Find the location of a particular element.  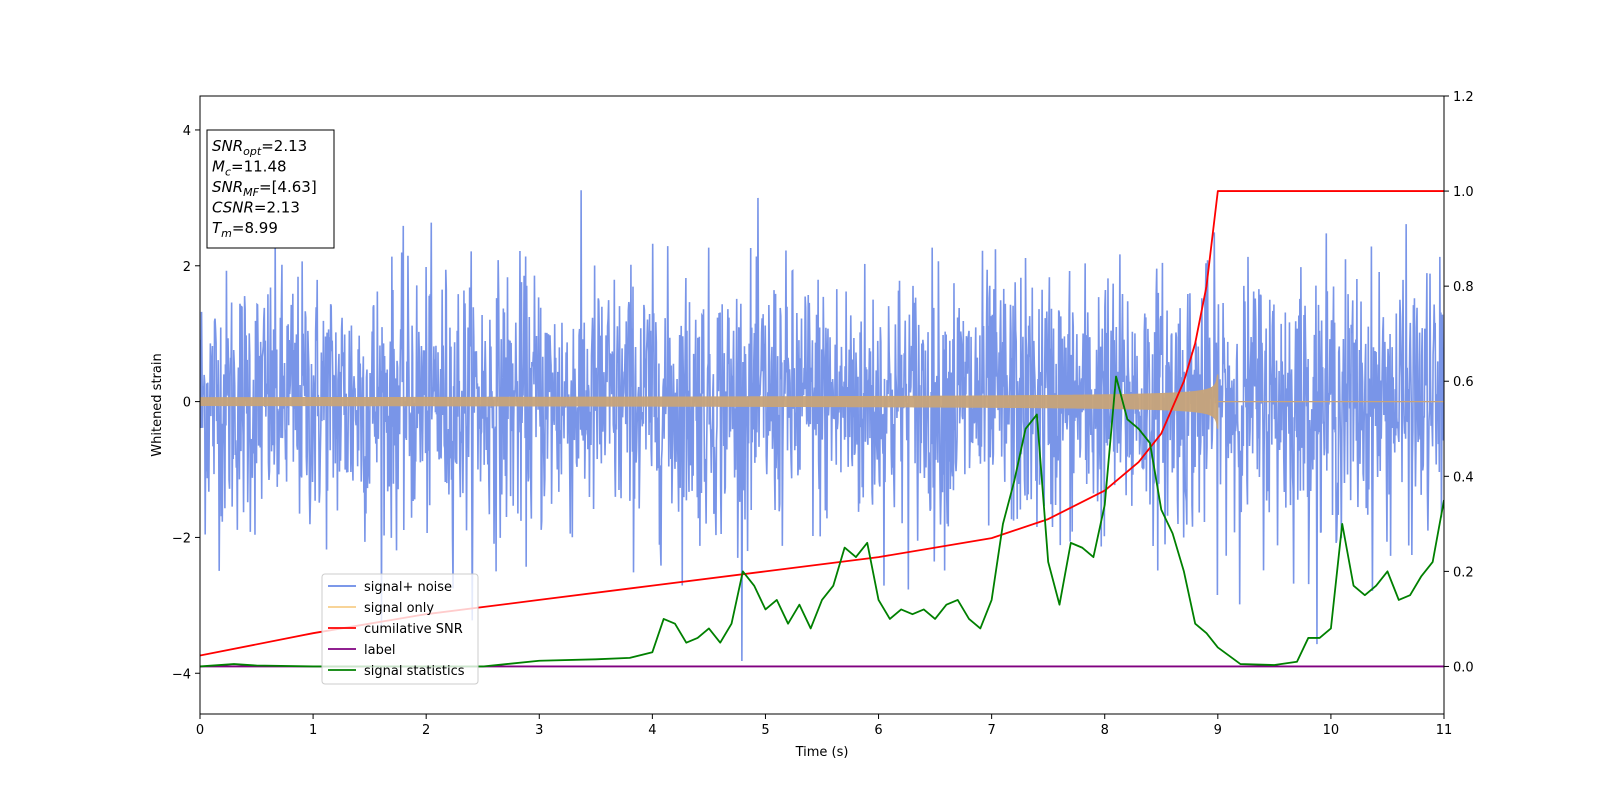

annotation-frame is located at coordinates (270, 189).